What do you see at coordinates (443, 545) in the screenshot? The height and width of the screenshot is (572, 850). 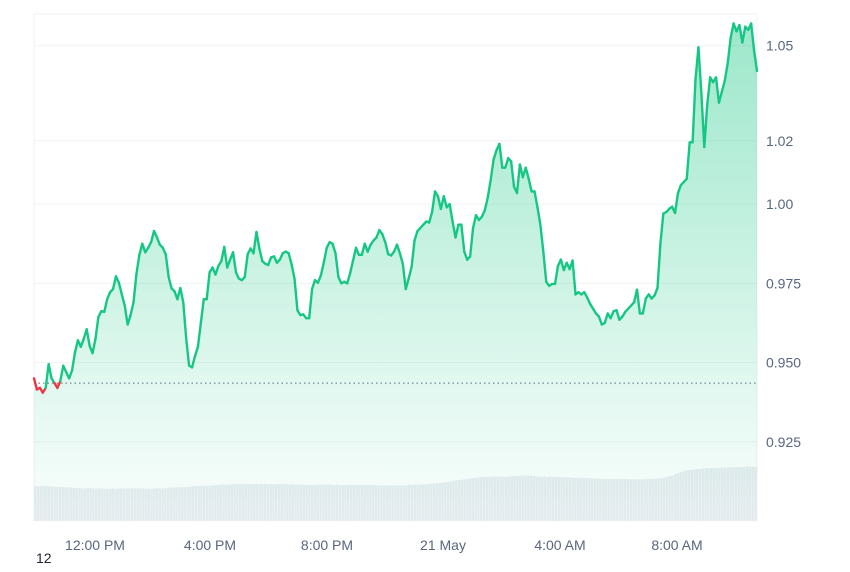 I see `x-tick-label: 21 May` at bounding box center [443, 545].